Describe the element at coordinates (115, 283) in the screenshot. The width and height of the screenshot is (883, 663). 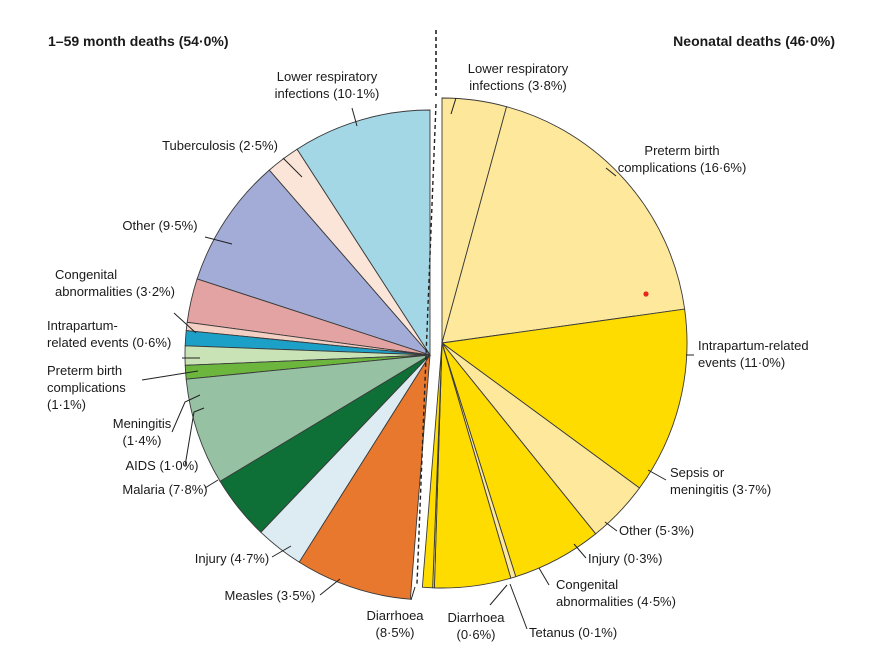
I see `left-label-congenital-abnormalities: Congenital abnormalities (3·2%)` at that location.